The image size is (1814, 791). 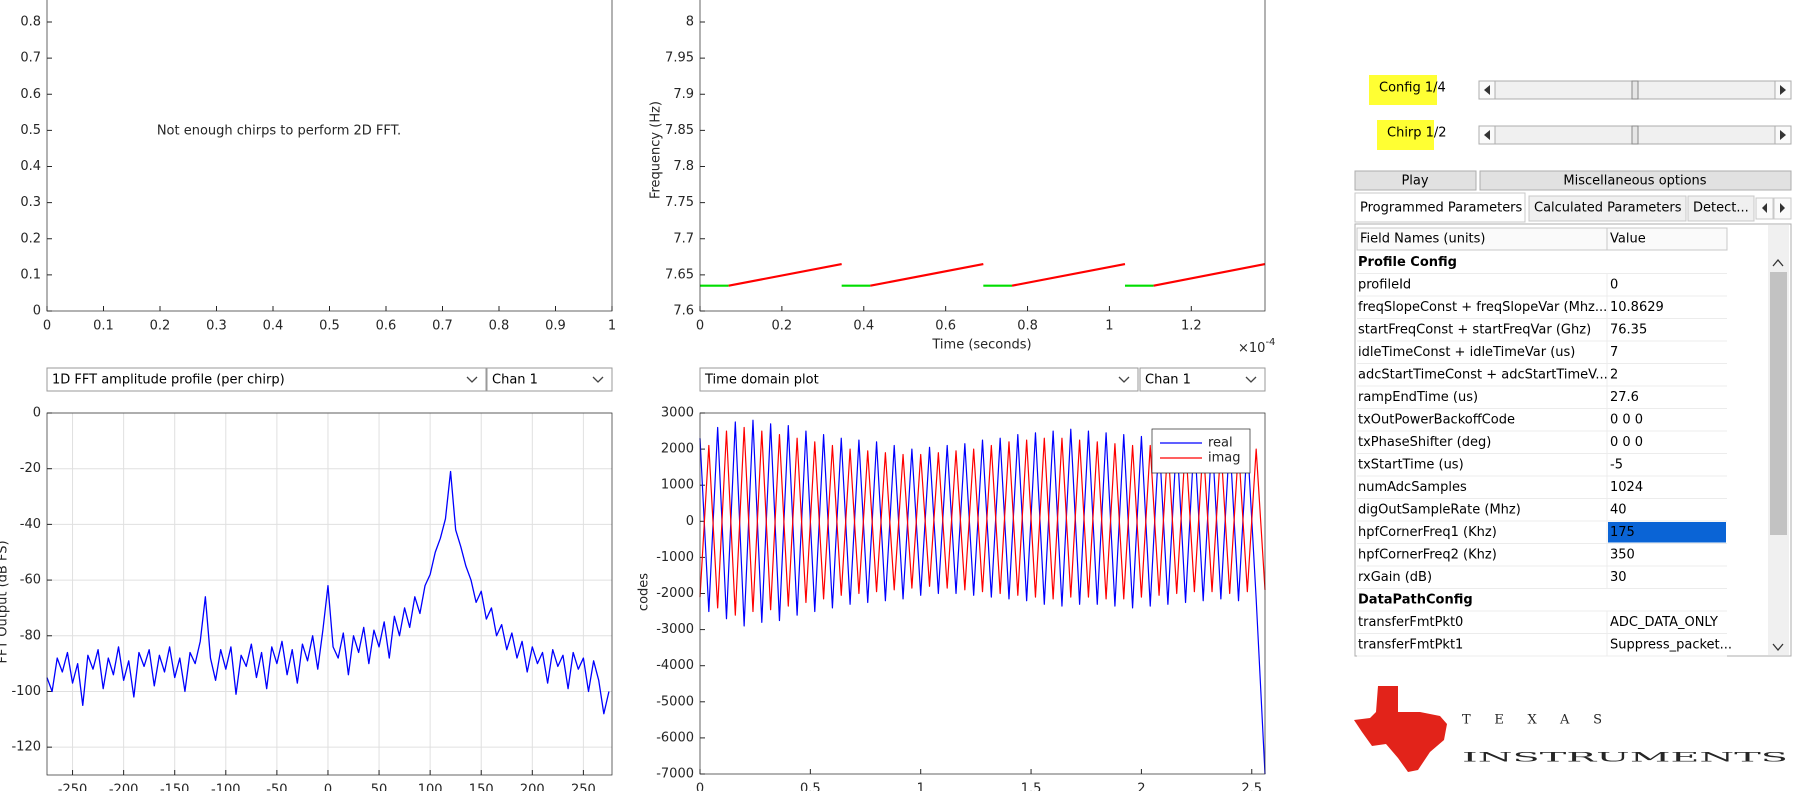 I want to click on y-tick-label: 0.4, so click(x=30, y=166).